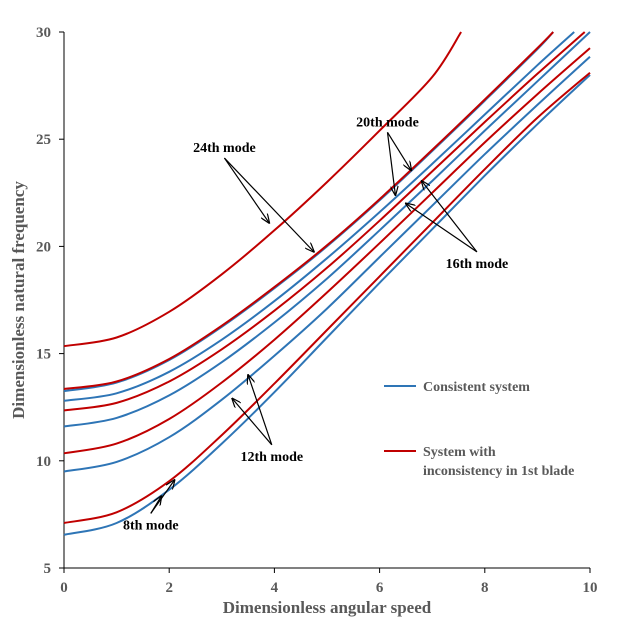  I want to click on x-tick-label: 6, so click(380, 588).